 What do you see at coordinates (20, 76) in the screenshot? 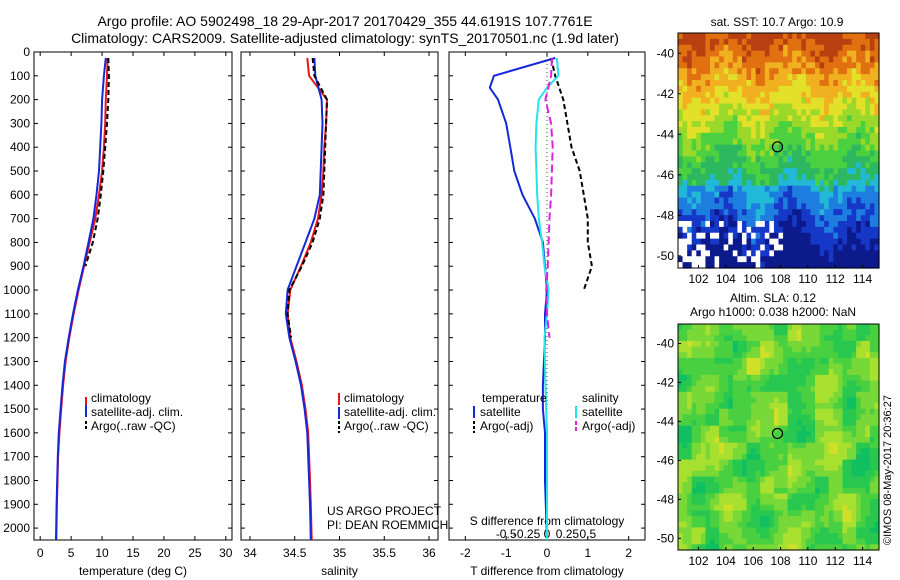
I see `y-tick-label: 100` at bounding box center [20, 76].